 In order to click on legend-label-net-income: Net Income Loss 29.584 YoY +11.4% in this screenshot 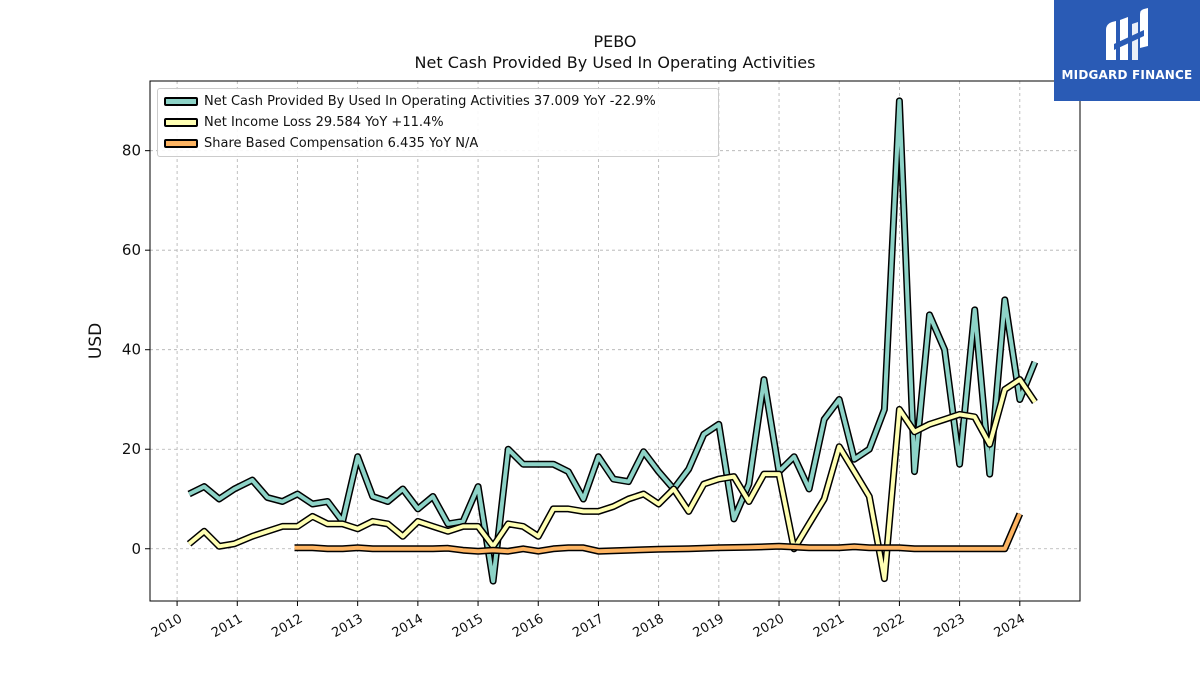, I will do `click(324, 122)`.